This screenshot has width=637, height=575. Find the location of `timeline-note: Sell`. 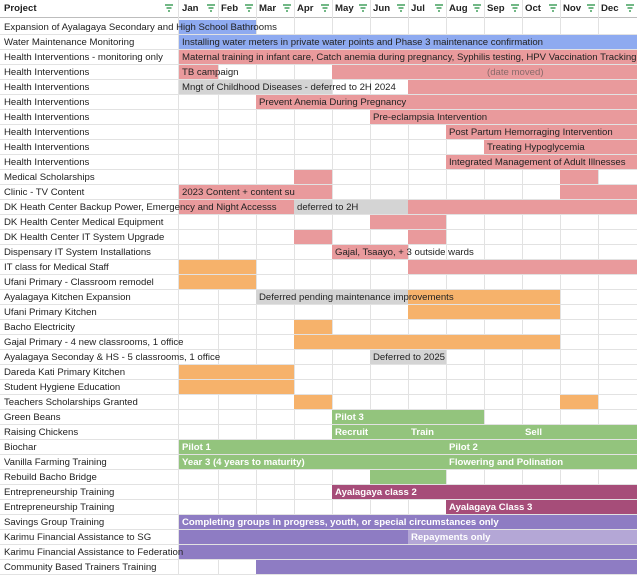

timeline-note: Sell is located at coordinates (534, 432).